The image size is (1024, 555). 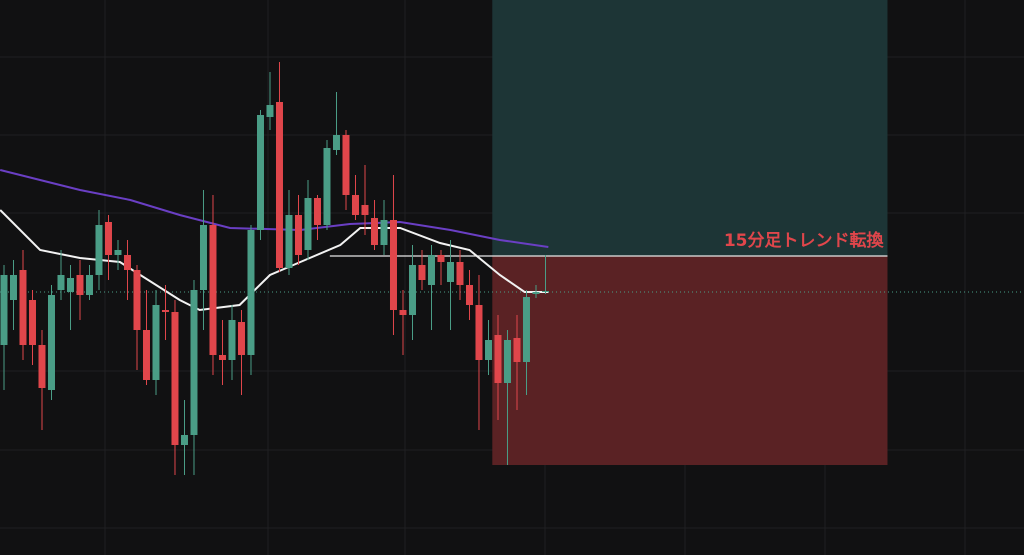 I want to click on stop-zone, so click(x=690, y=360).